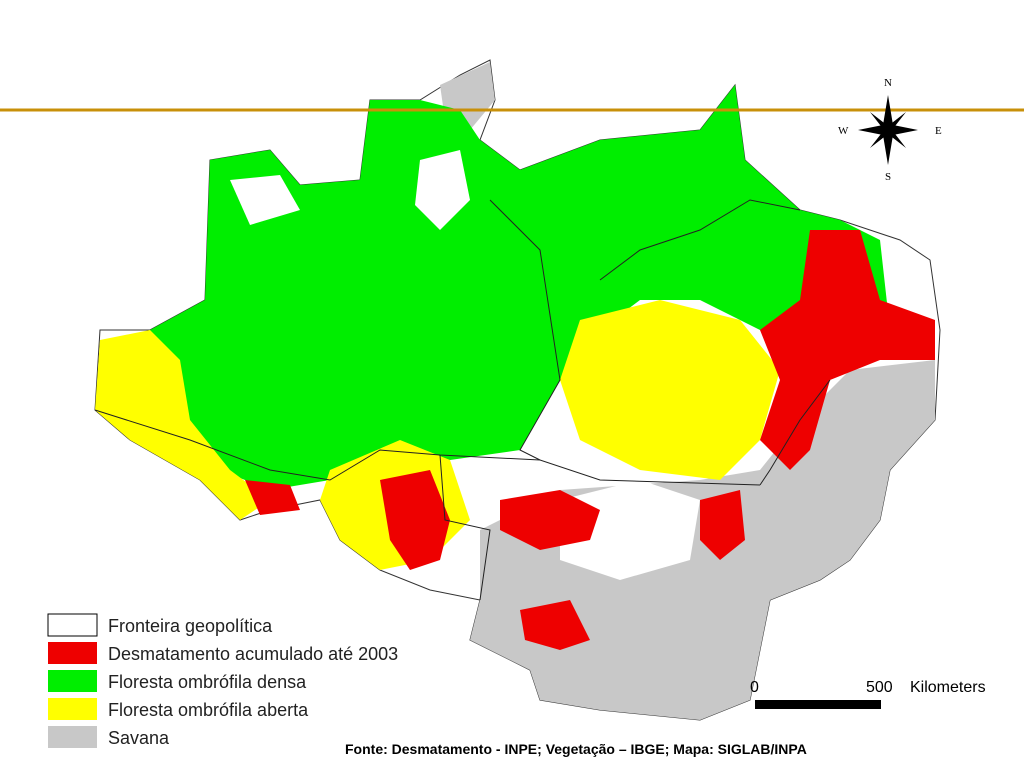  What do you see at coordinates (208, 710) in the screenshot?
I see `legend-label: Floresta ombrófila aberta` at bounding box center [208, 710].